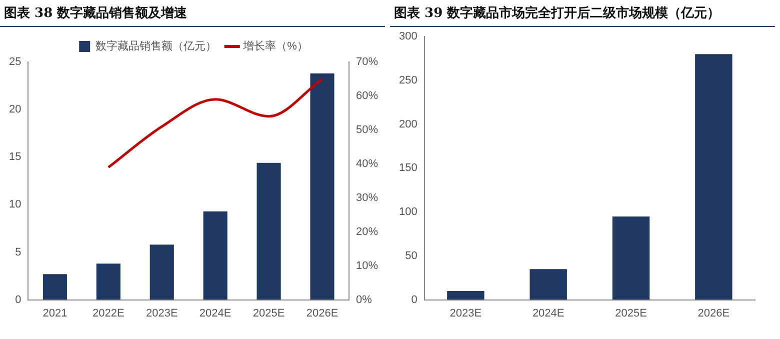  What do you see at coordinates (55, 313) in the screenshot?
I see `x-tick-label: 2021` at bounding box center [55, 313].